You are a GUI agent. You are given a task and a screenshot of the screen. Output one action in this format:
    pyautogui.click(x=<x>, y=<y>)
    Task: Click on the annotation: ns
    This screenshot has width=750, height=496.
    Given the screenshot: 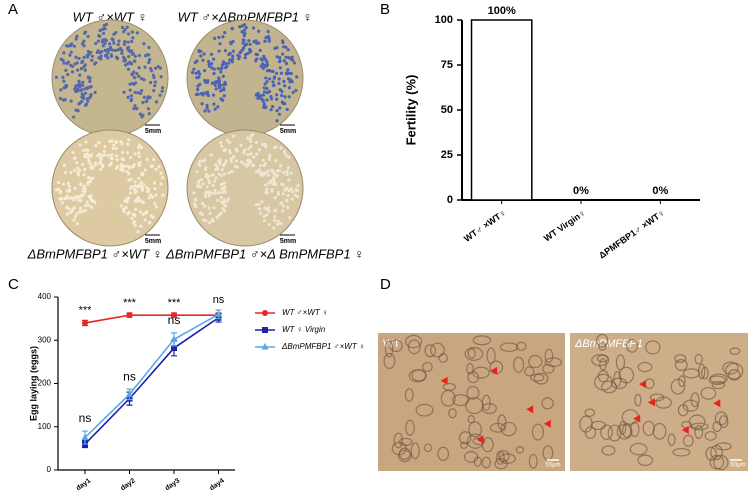 What is the action you would take?
    pyautogui.click(x=219, y=300)
    